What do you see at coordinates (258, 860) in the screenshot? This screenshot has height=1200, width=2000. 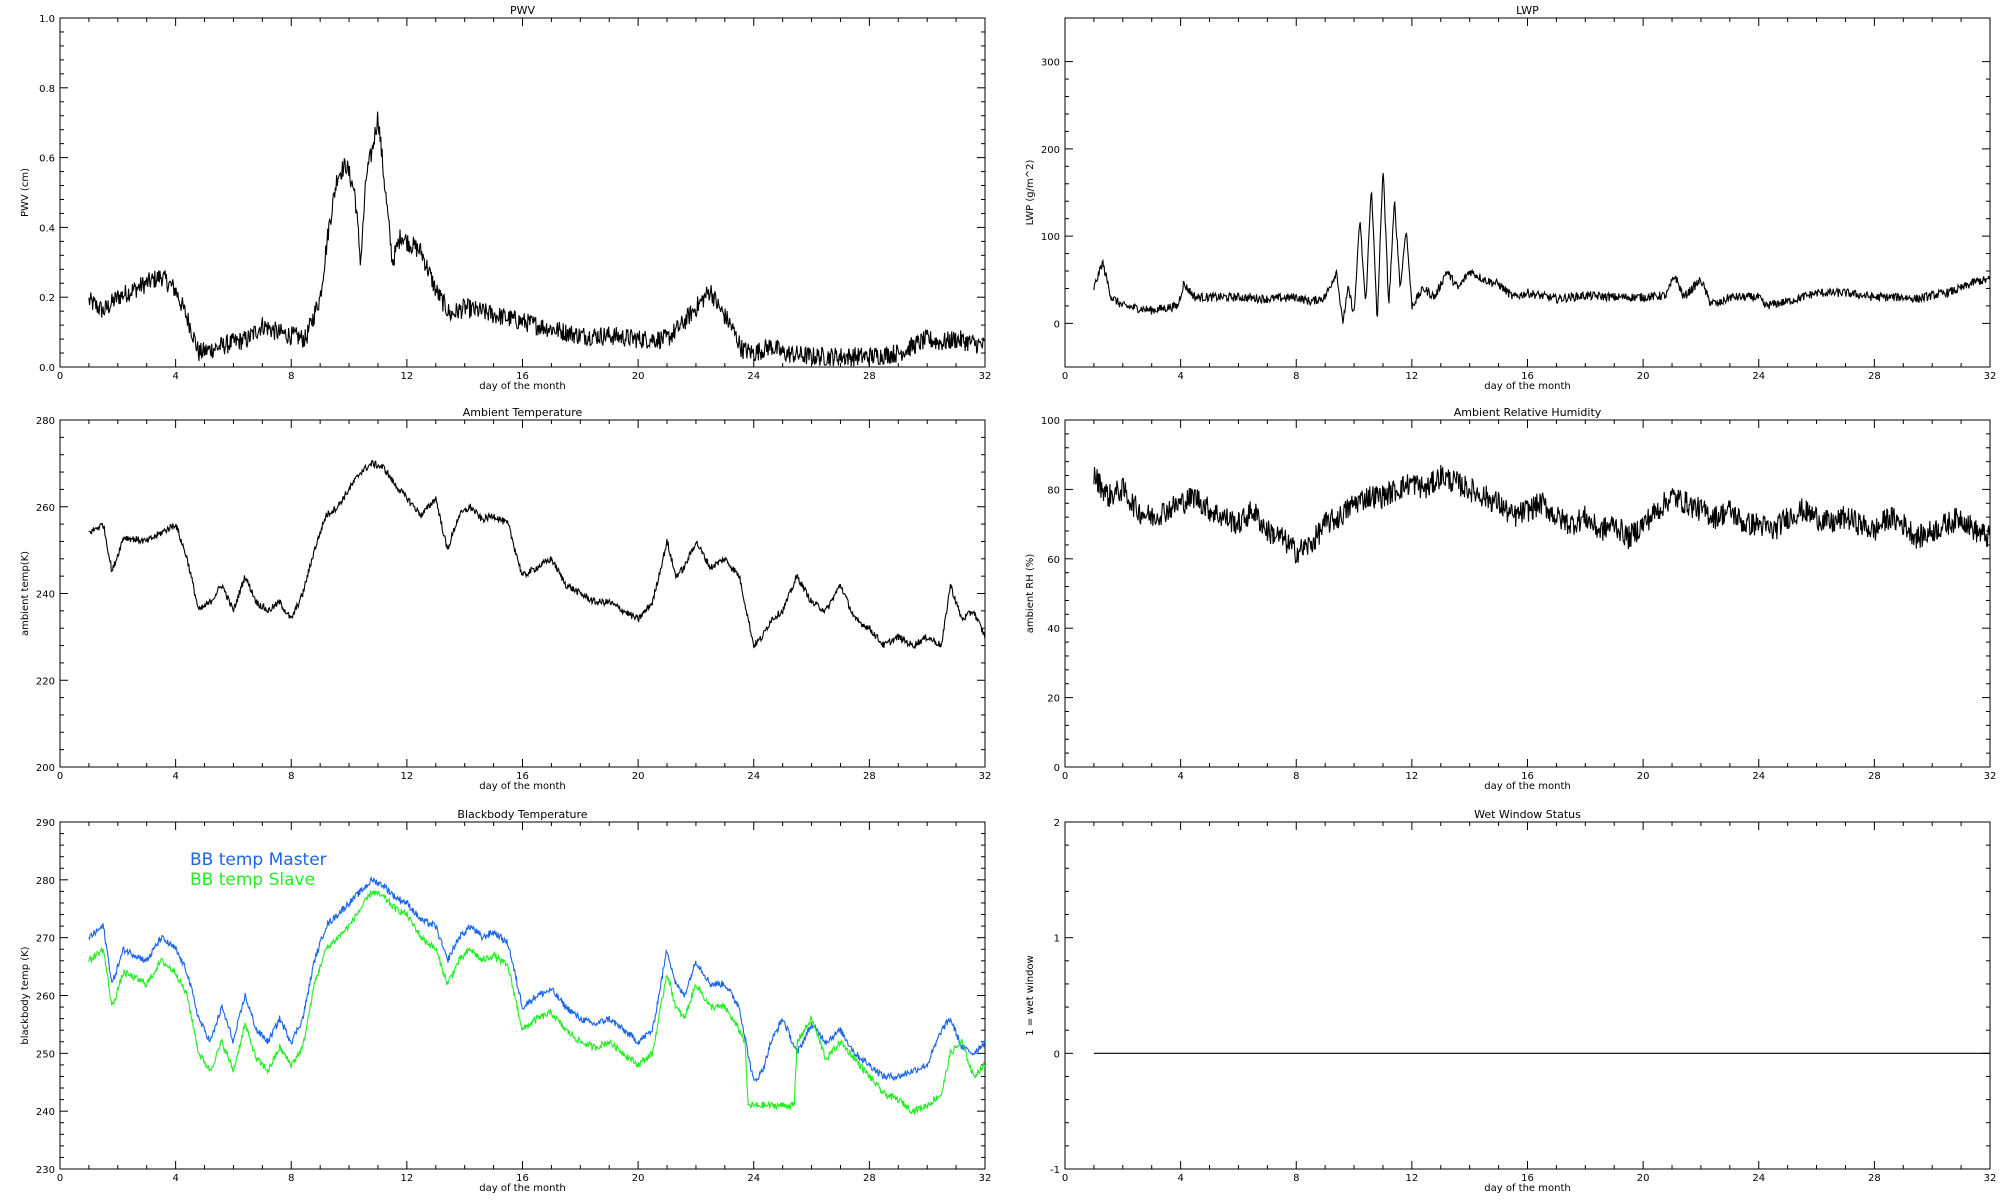 I see `legend-entry: BB temp Master` at bounding box center [258, 860].